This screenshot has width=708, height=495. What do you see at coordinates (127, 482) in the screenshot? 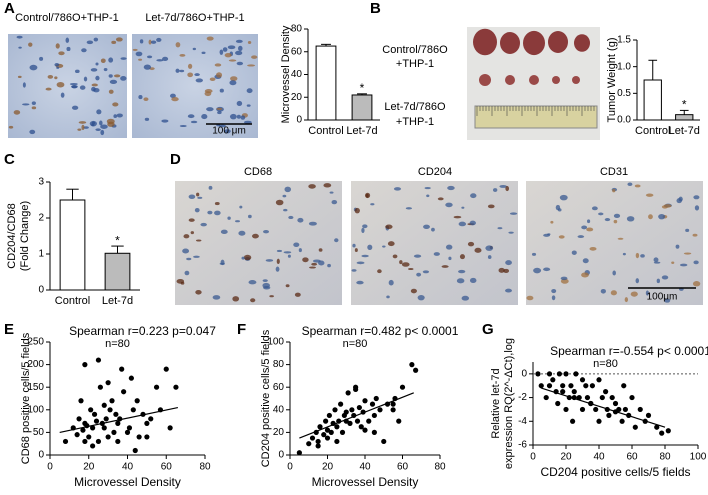
I see `x-axis-label: Microvessel Density` at bounding box center [127, 482].